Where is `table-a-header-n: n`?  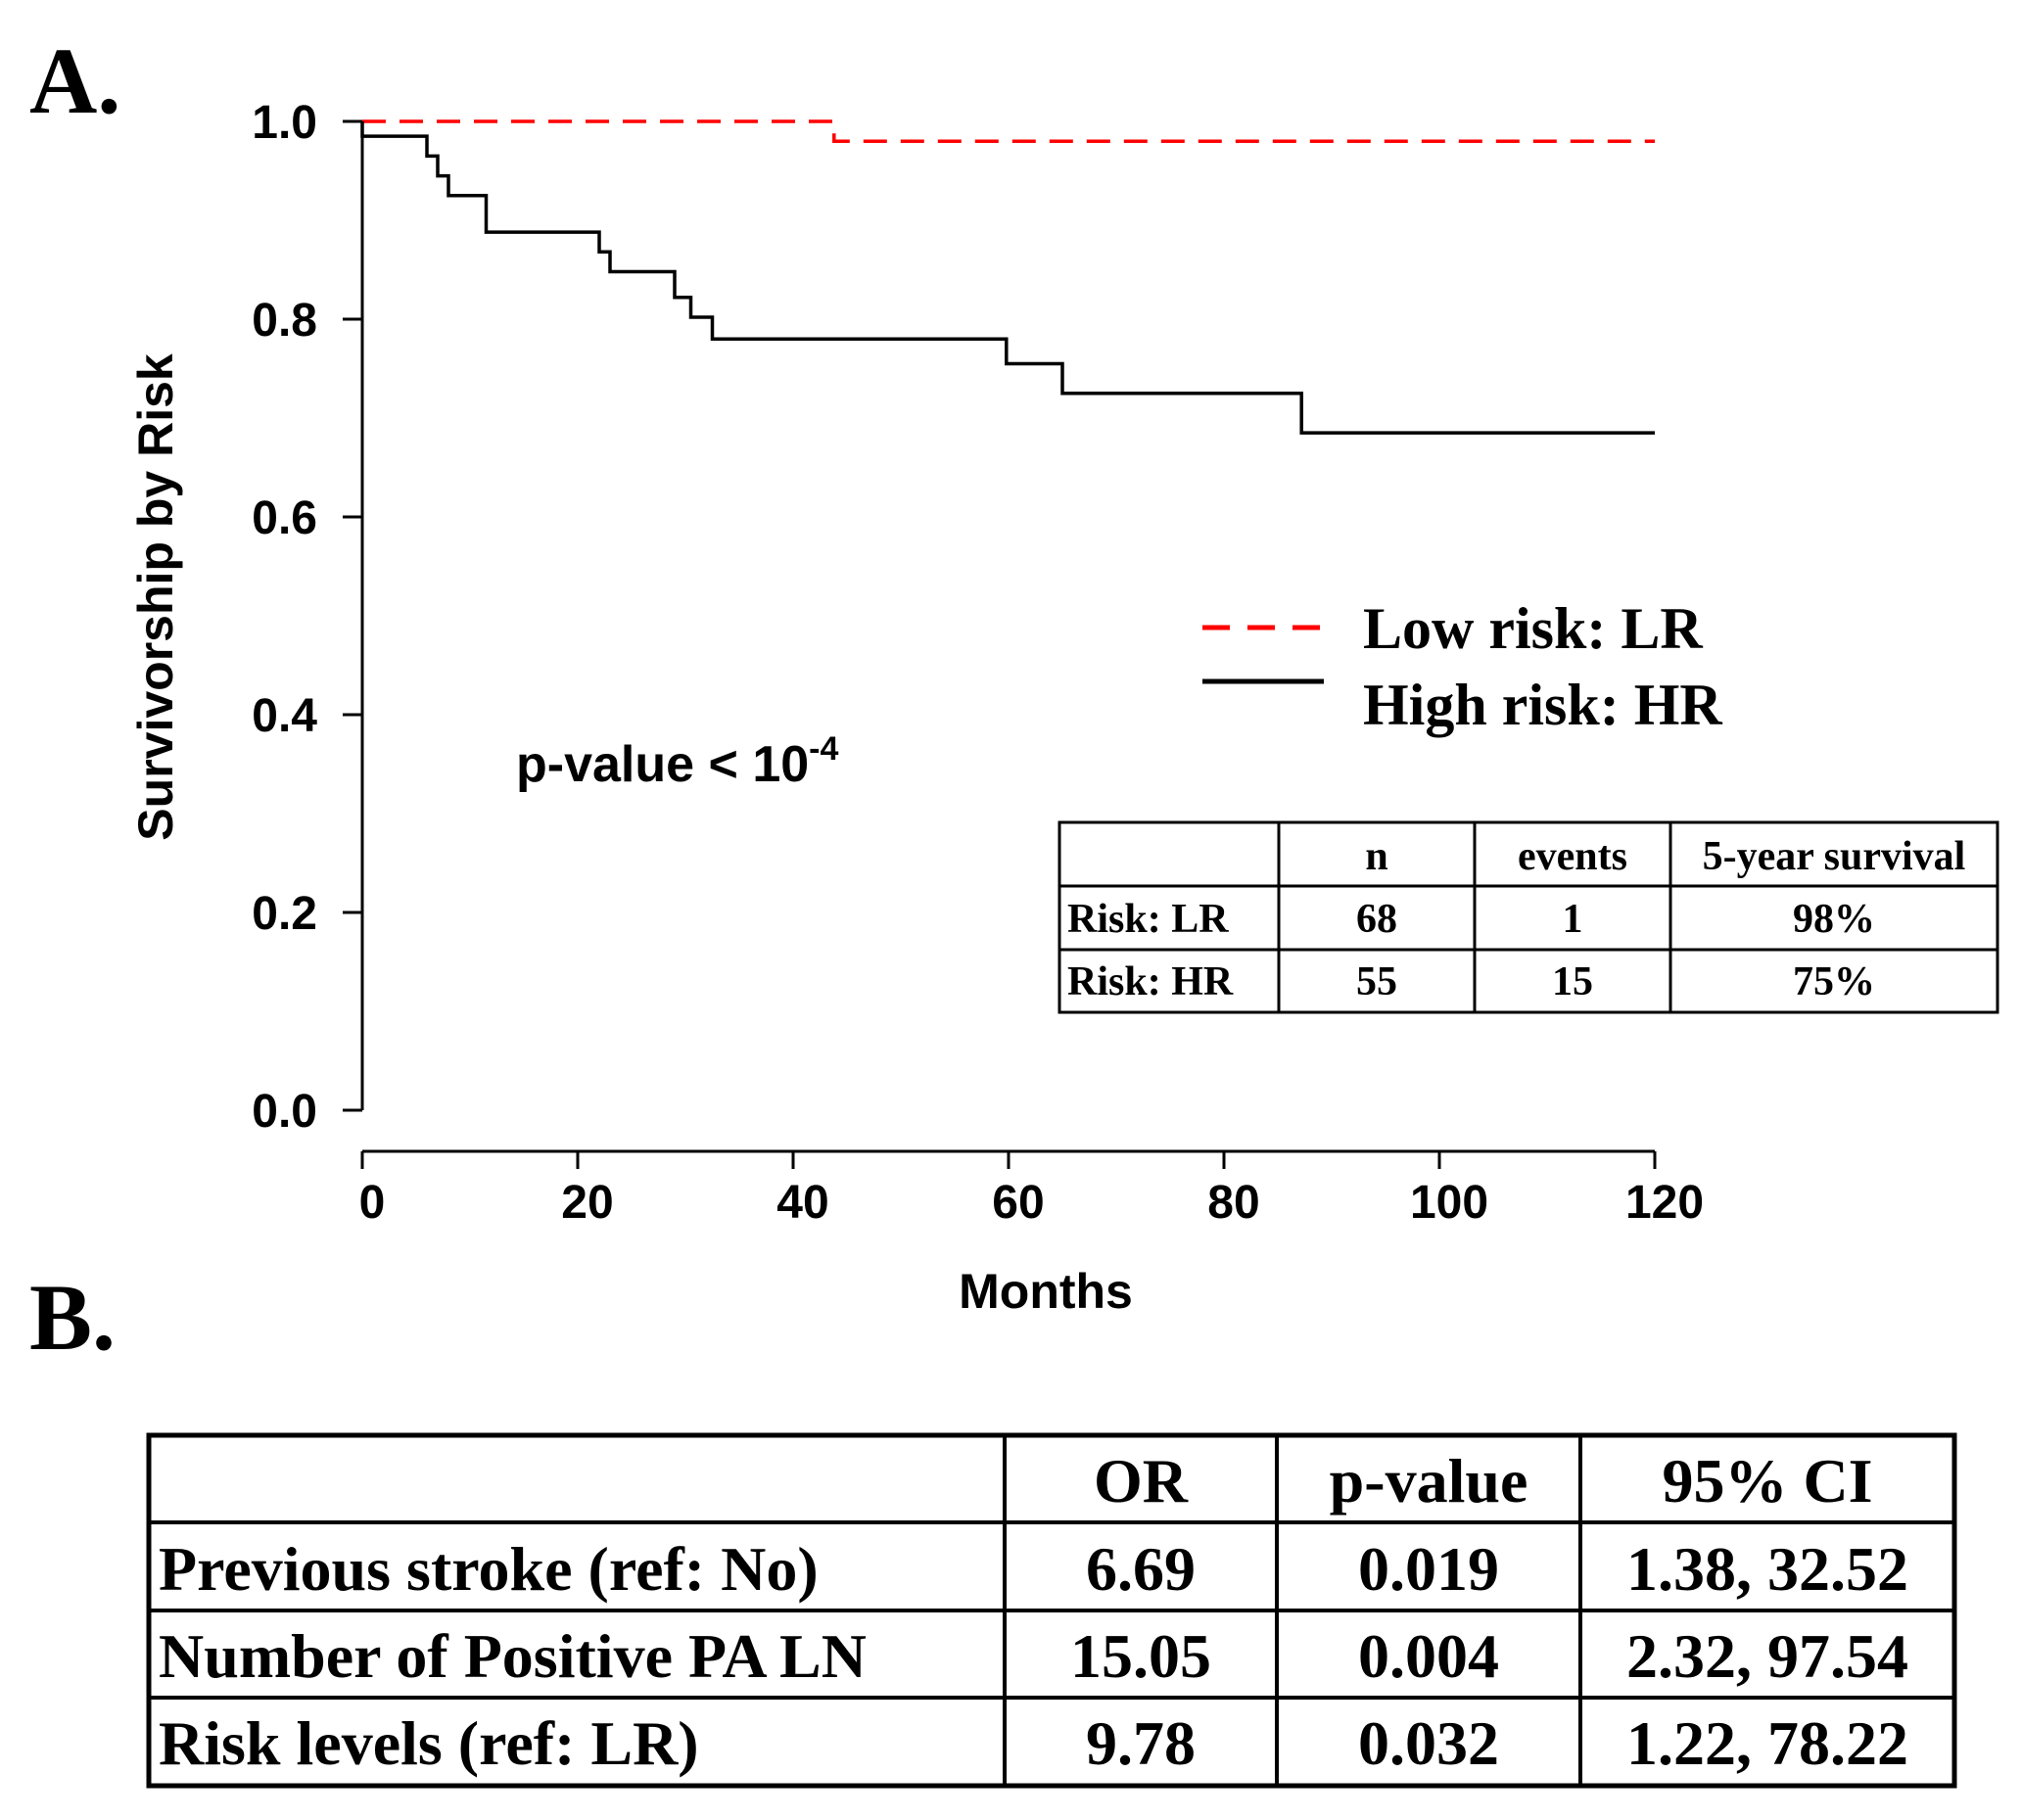
table-a-header-n: n is located at coordinates (1376, 856).